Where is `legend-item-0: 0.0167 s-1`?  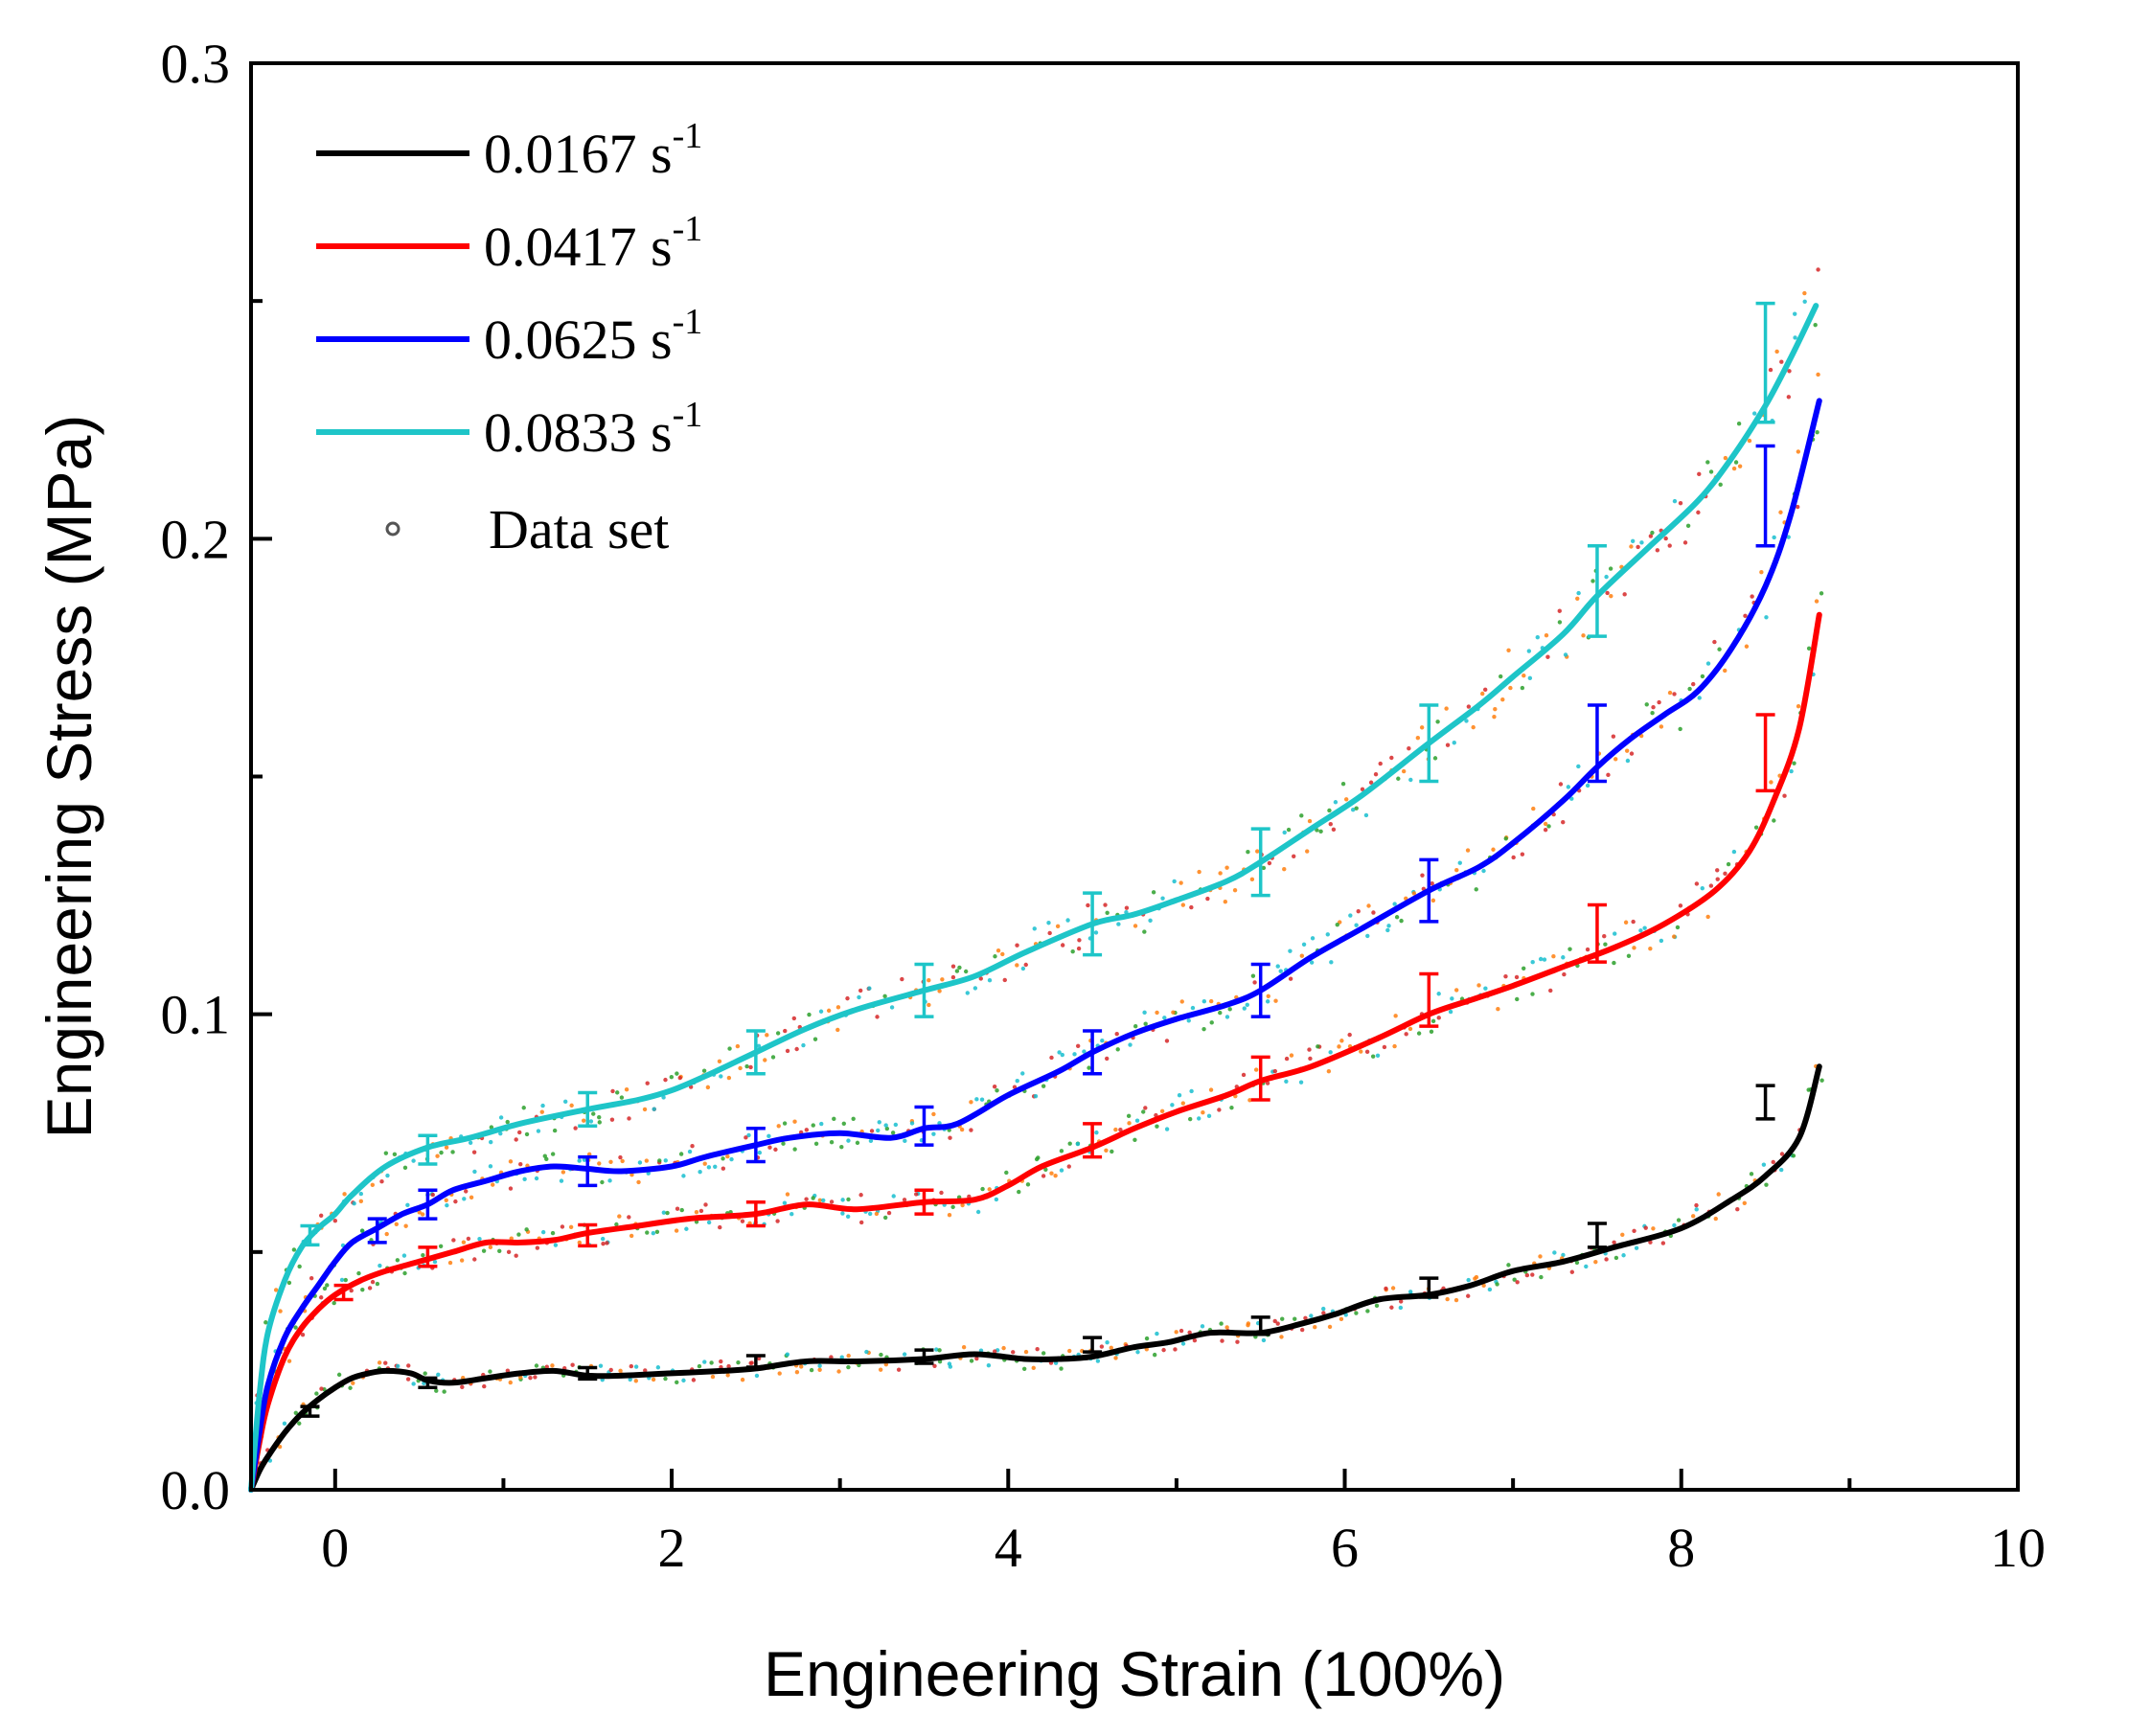 legend-item-0: 0.0167 s-1 is located at coordinates (509, 150).